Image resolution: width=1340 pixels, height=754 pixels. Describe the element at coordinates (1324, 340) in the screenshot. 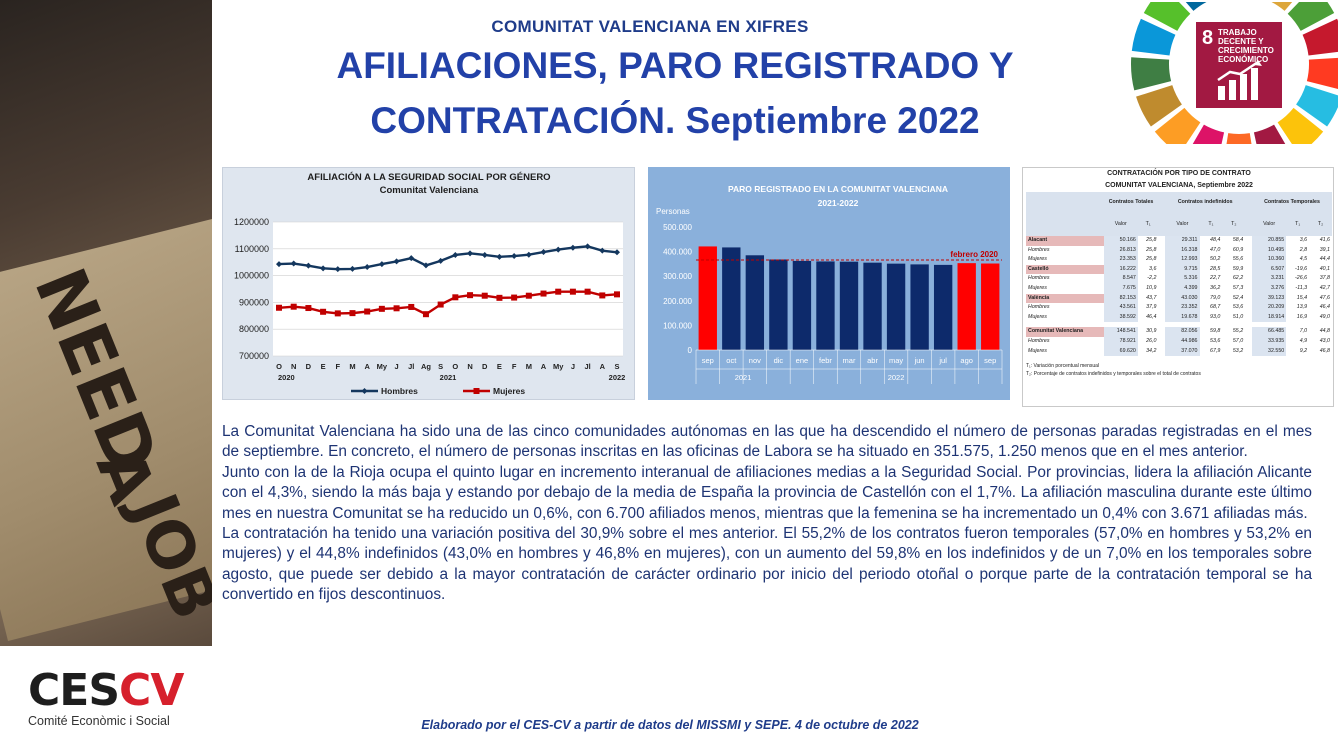

I see `value-cell: 43,0` at that location.